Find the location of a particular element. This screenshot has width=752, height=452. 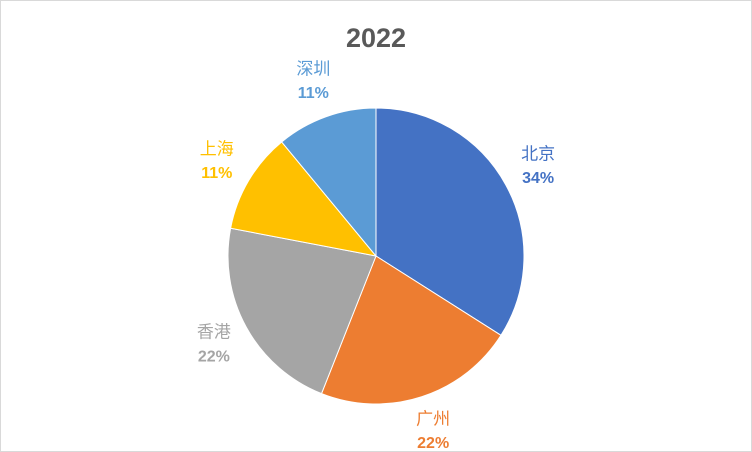

slice-label: 上海 is located at coordinates (217, 148).